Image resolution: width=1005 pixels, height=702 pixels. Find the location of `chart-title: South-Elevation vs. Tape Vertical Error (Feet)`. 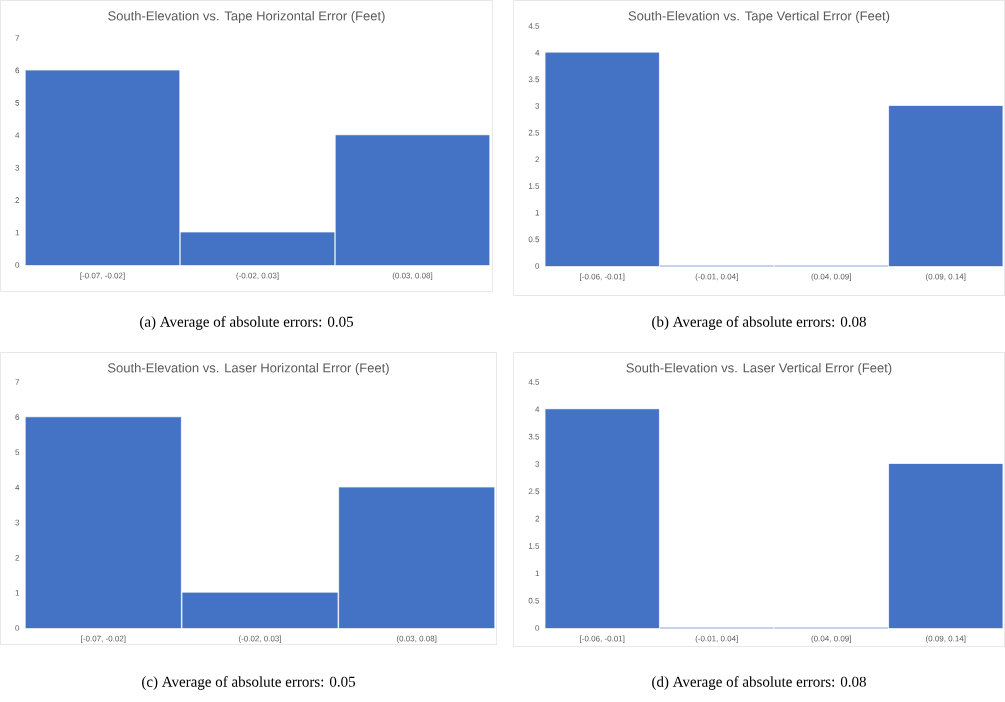

chart-title: South-Elevation vs. Tape Vertical Error (Feet) is located at coordinates (759, 17).